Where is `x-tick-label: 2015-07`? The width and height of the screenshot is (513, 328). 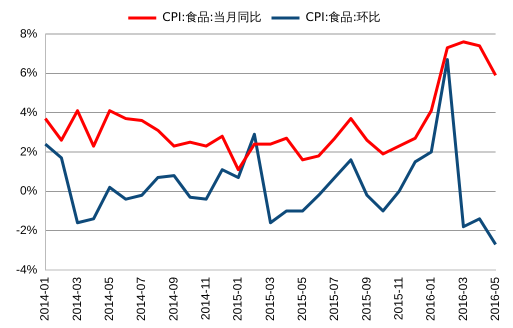 x-tick-label: 2015-07 is located at coordinates (334, 299).